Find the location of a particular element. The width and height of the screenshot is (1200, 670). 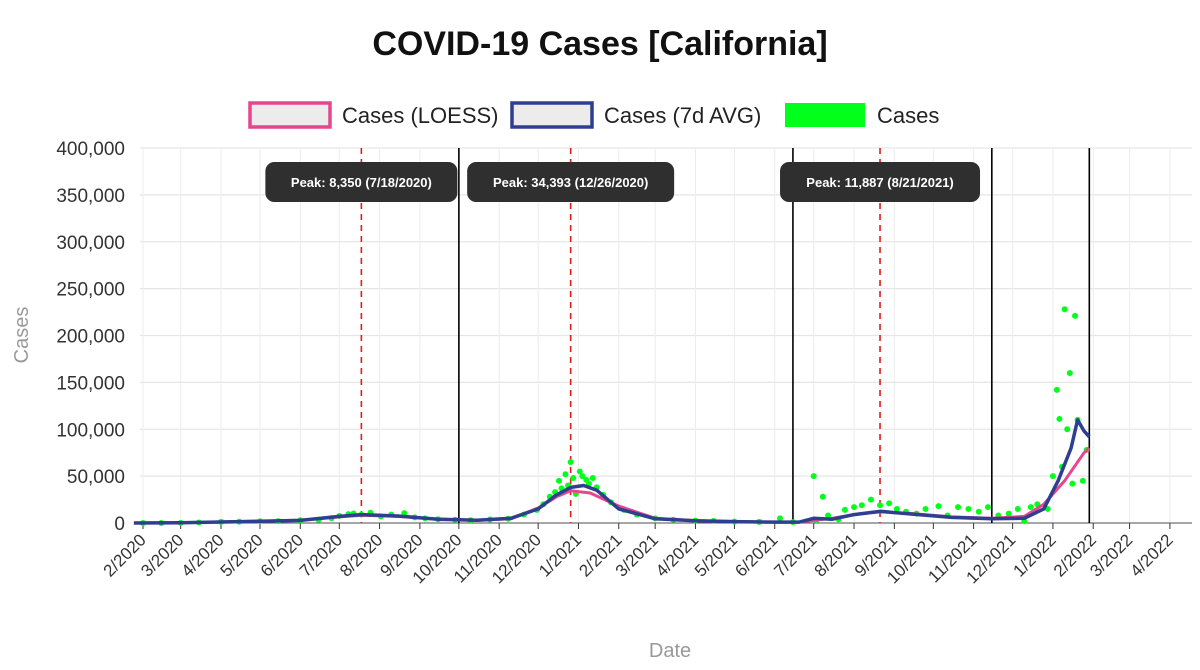

x-tick-label: 1/2022 is located at coordinates (1035, 555).